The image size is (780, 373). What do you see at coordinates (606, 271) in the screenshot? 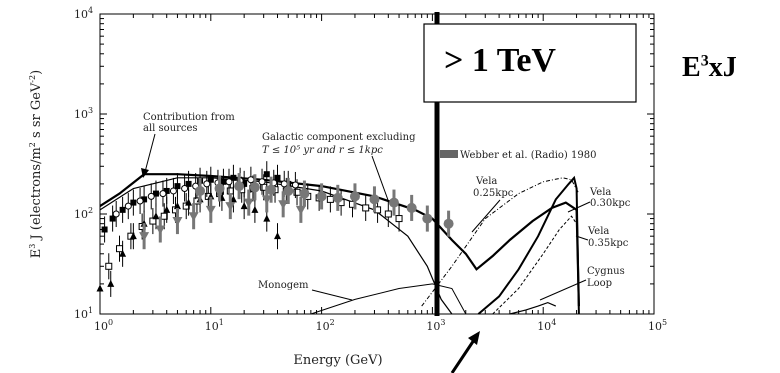
I see `annotation-cygnus-1: Cygnus` at bounding box center [606, 271].